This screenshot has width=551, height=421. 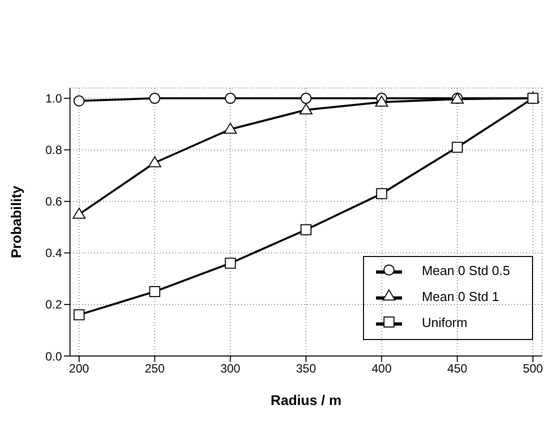 What do you see at coordinates (445, 322) in the screenshot?
I see `legend-label: Uniform` at bounding box center [445, 322].